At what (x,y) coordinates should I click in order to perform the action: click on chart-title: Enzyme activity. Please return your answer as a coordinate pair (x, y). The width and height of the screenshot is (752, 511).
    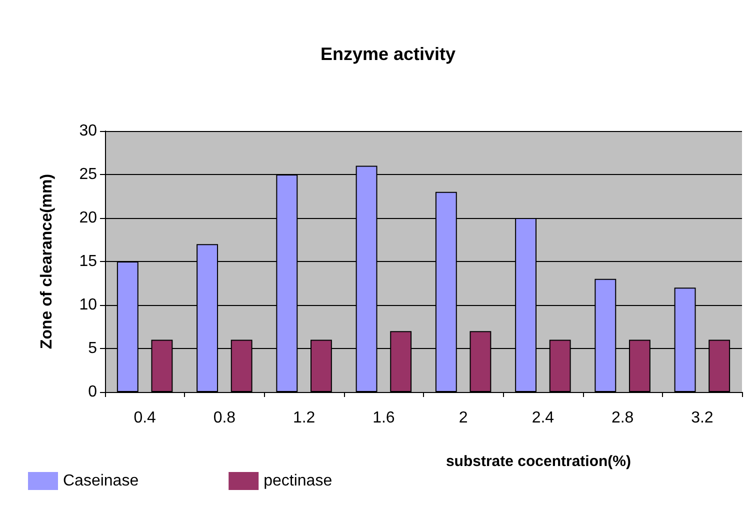
    Looking at the image, I should click on (388, 54).